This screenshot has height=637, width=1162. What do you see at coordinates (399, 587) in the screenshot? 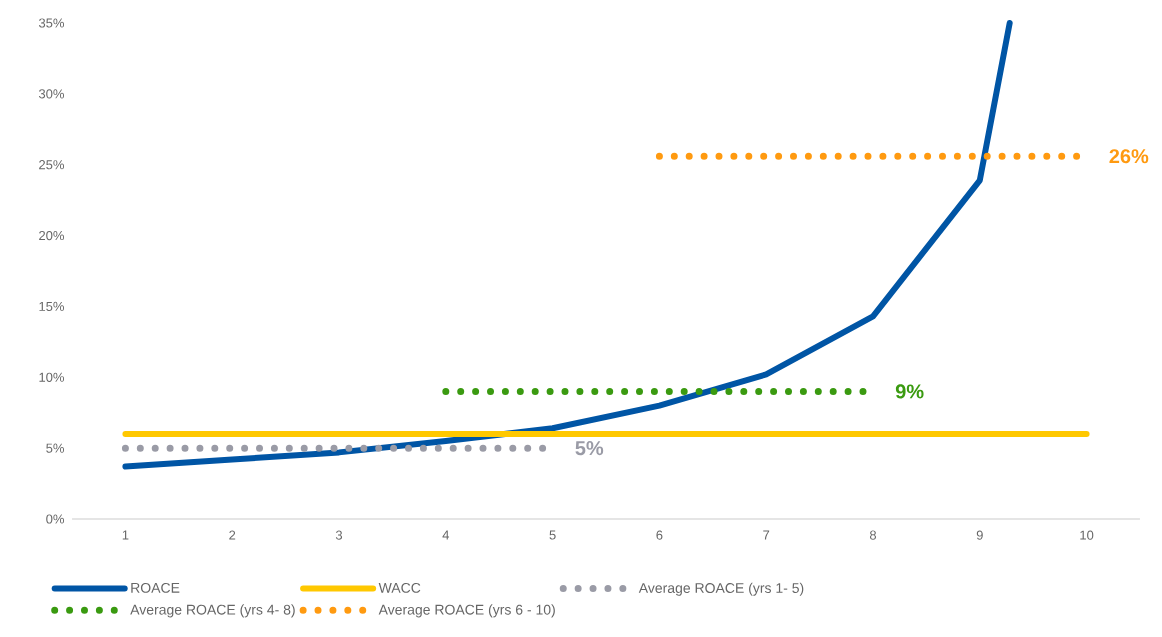
I see `legend-label: WACC` at bounding box center [399, 587].